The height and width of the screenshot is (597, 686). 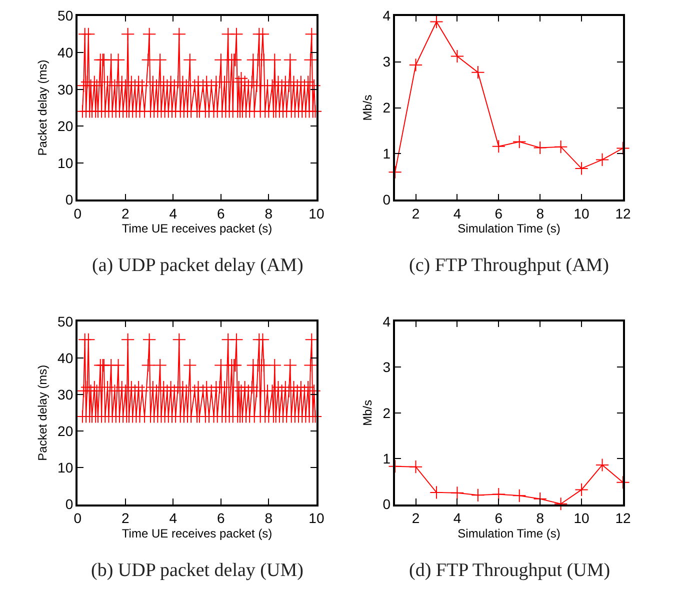 I want to click on text: (a) UDP packet delay (AM), so click(x=198, y=265).